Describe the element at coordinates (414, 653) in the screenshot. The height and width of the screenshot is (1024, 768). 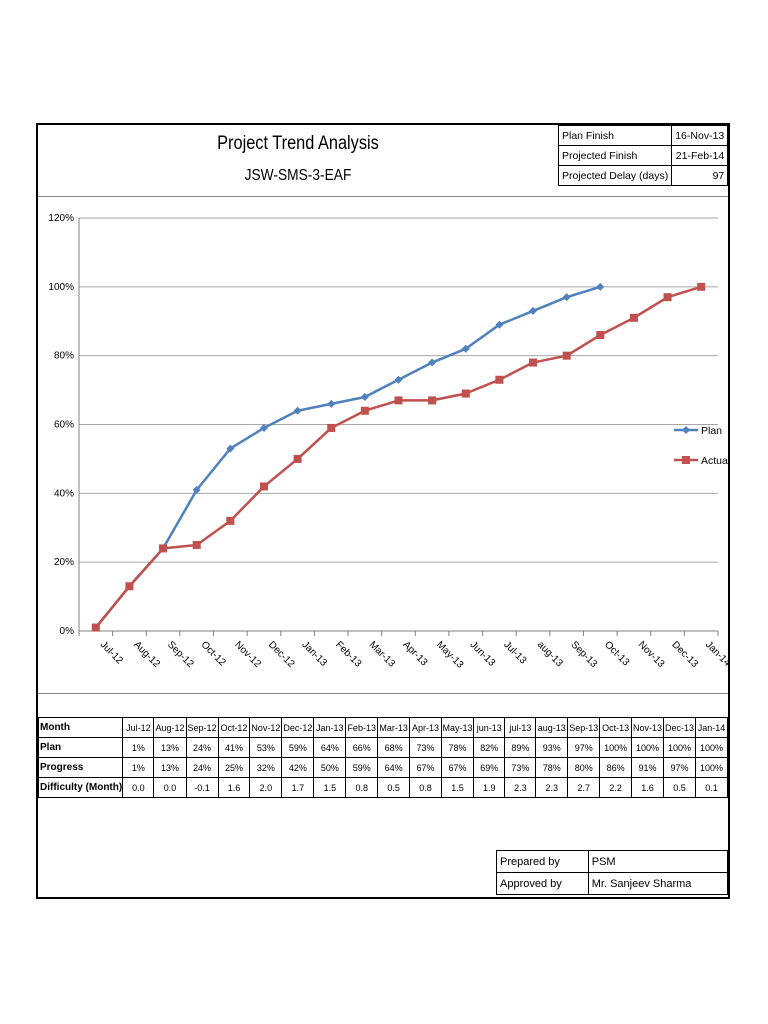
I see `x-tick-label: Apr-13` at that location.